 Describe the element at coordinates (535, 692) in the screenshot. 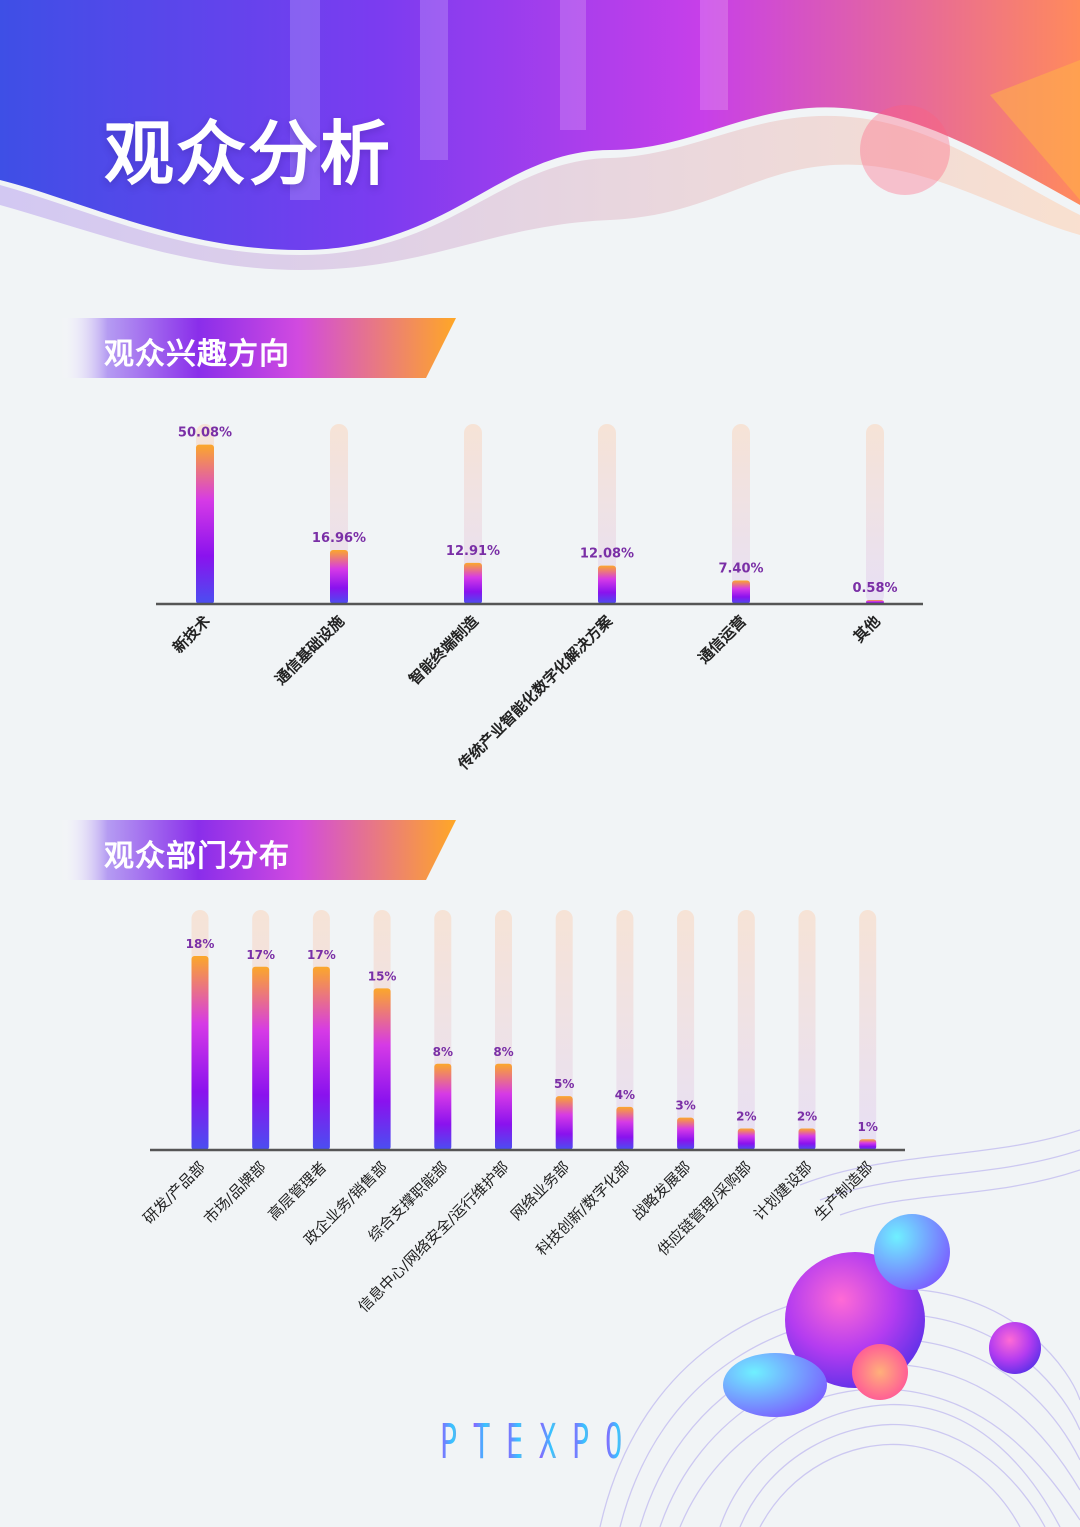

I see `category-label: 传统产业智能化数字化解决方案` at that location.